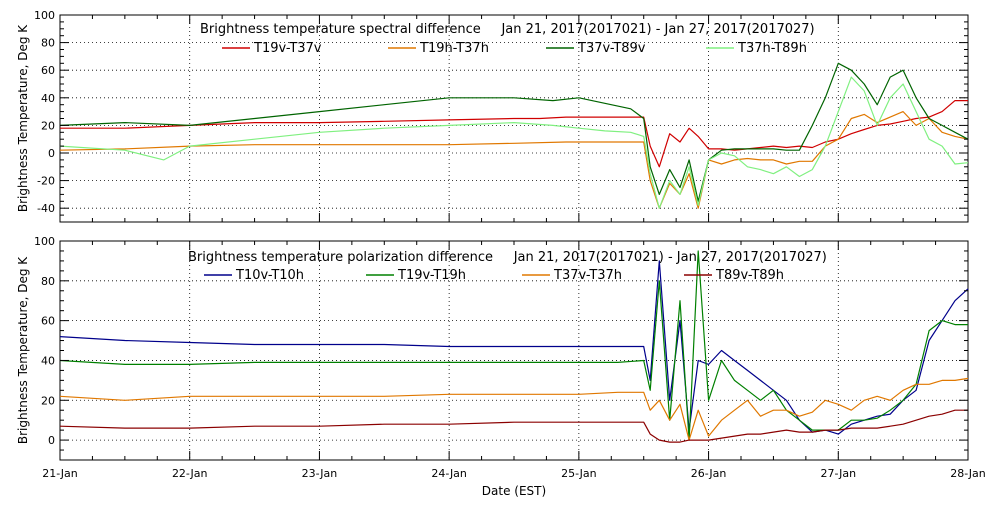 The width and height of the screenshot is (1000, 505). I want to click on y-axis-label-top: Brightness Temperature, Deg K, so click(23, 118).